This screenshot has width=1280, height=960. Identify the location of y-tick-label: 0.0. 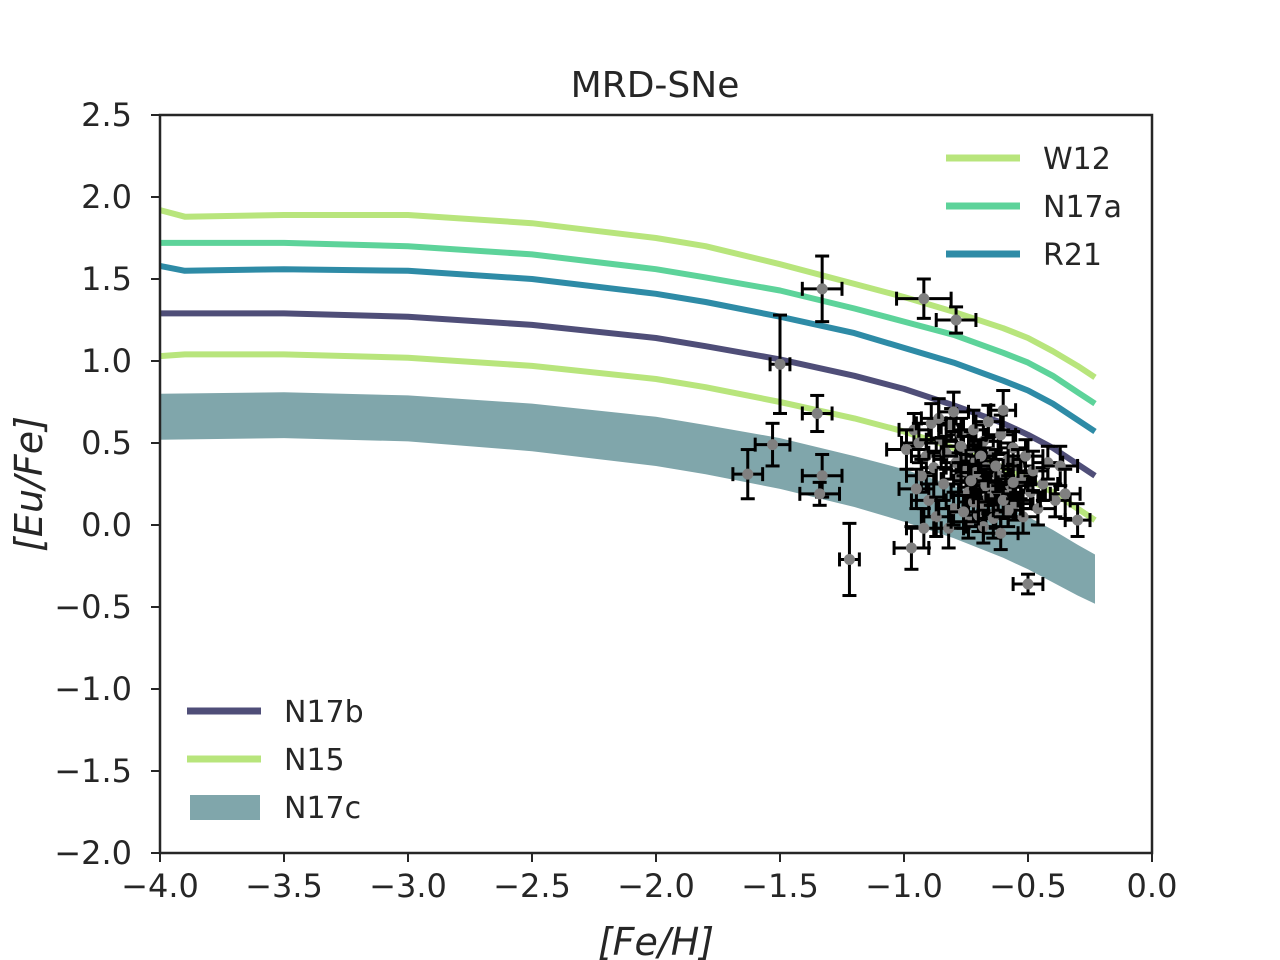
(106, 525).